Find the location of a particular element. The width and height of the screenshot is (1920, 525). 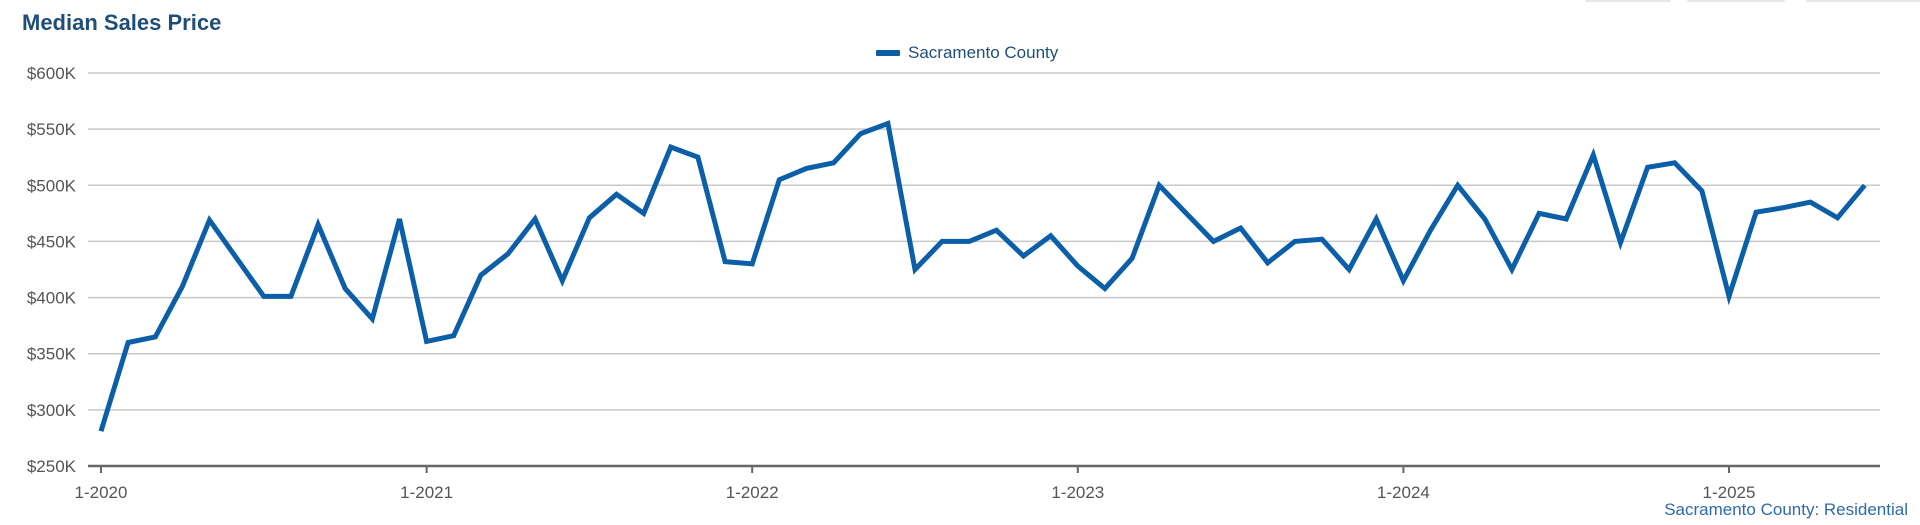

chart-source: Sacramento County: Residential is located at coordinates (1786, 509).